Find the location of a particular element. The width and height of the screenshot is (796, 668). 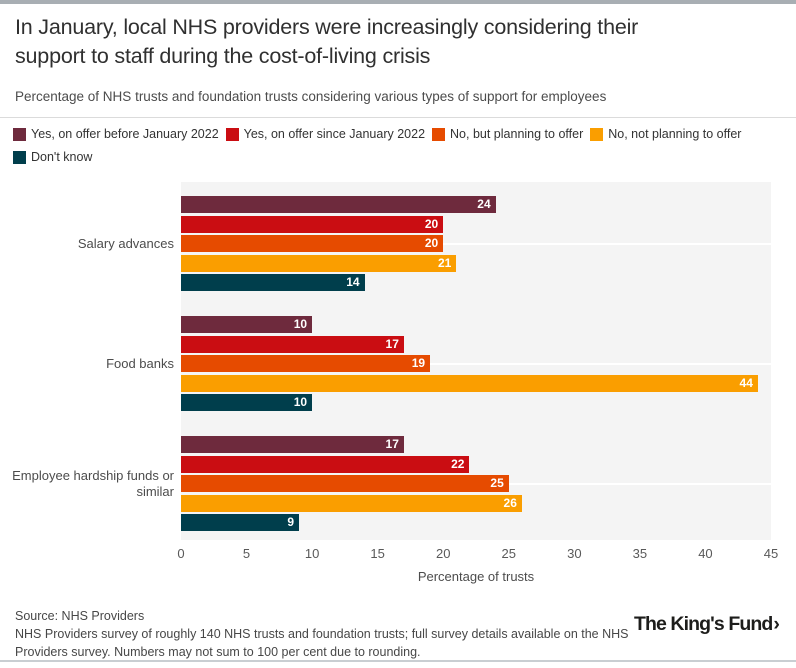

x-axis-tick: 0 is located at coordinates (181, 553).